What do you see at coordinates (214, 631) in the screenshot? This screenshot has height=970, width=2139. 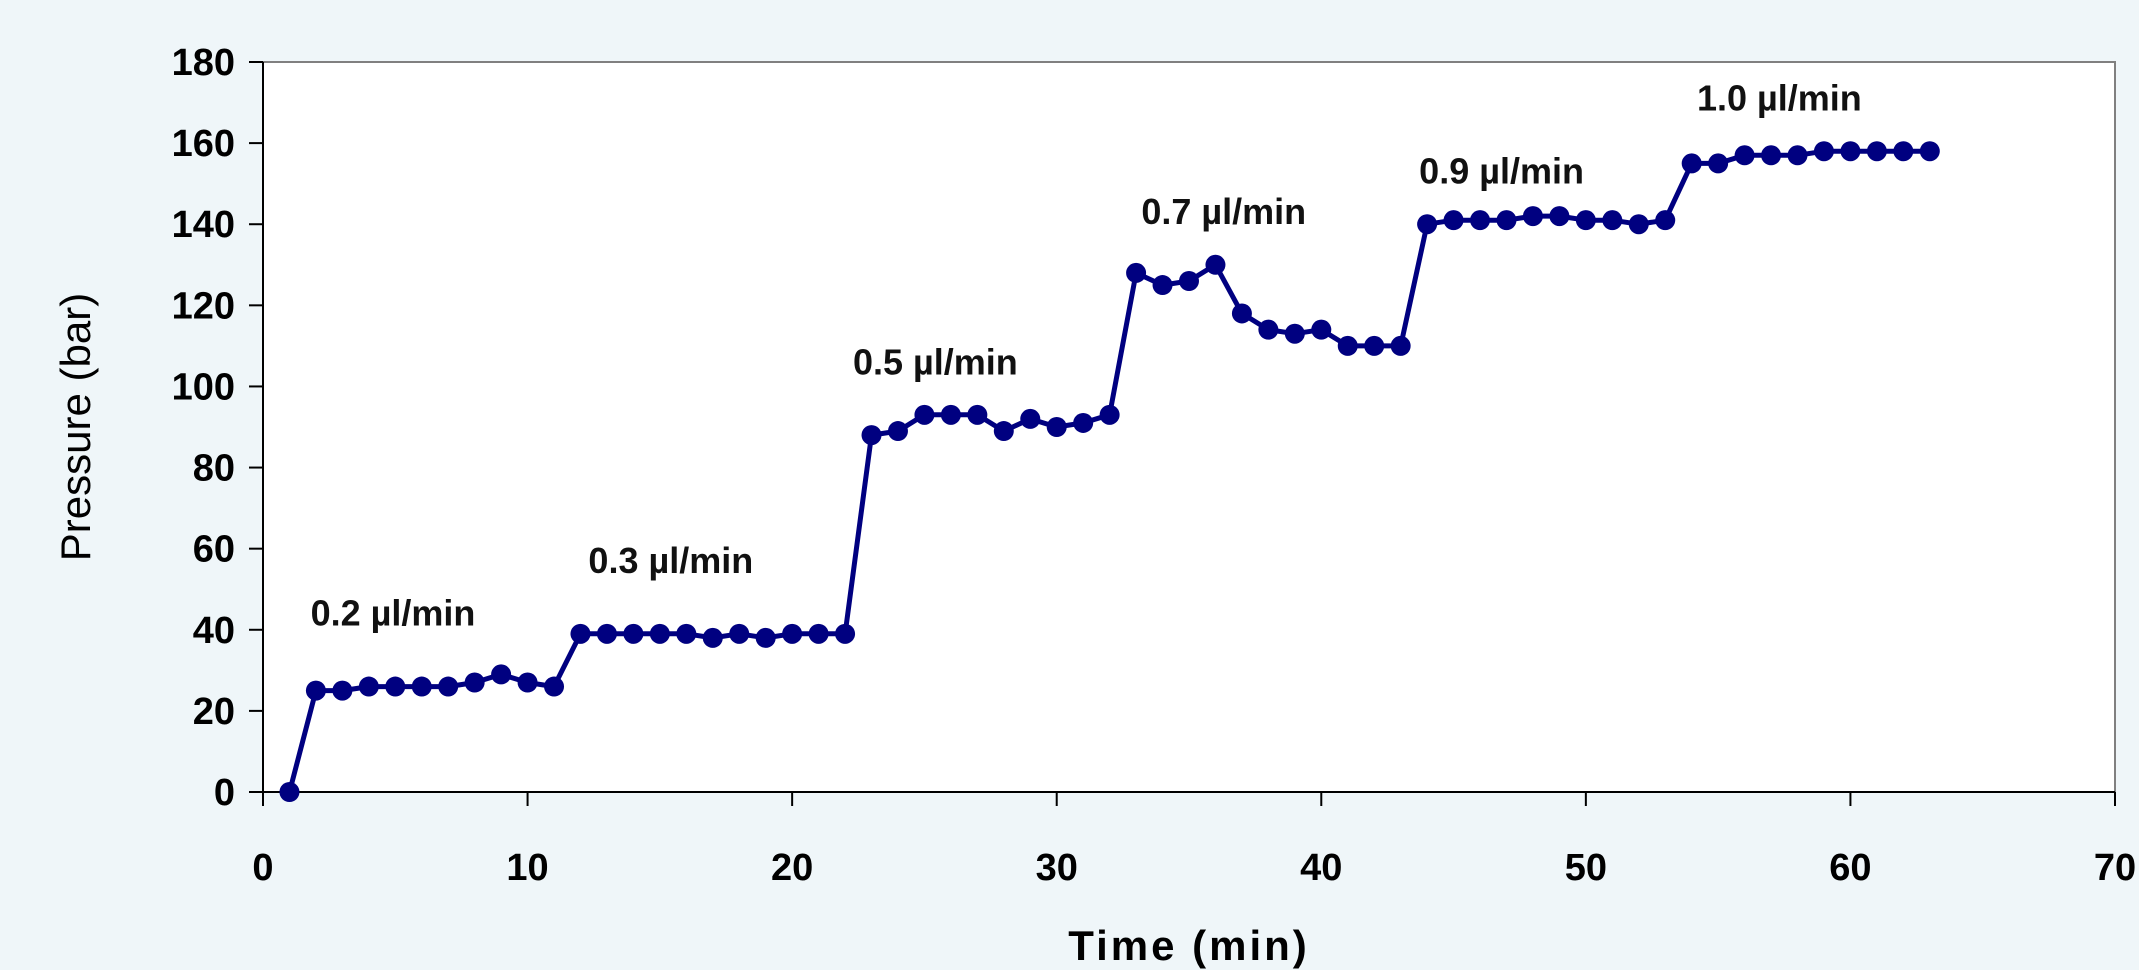 I see `y-tick-label: 40` at bounding box center [214, 631].